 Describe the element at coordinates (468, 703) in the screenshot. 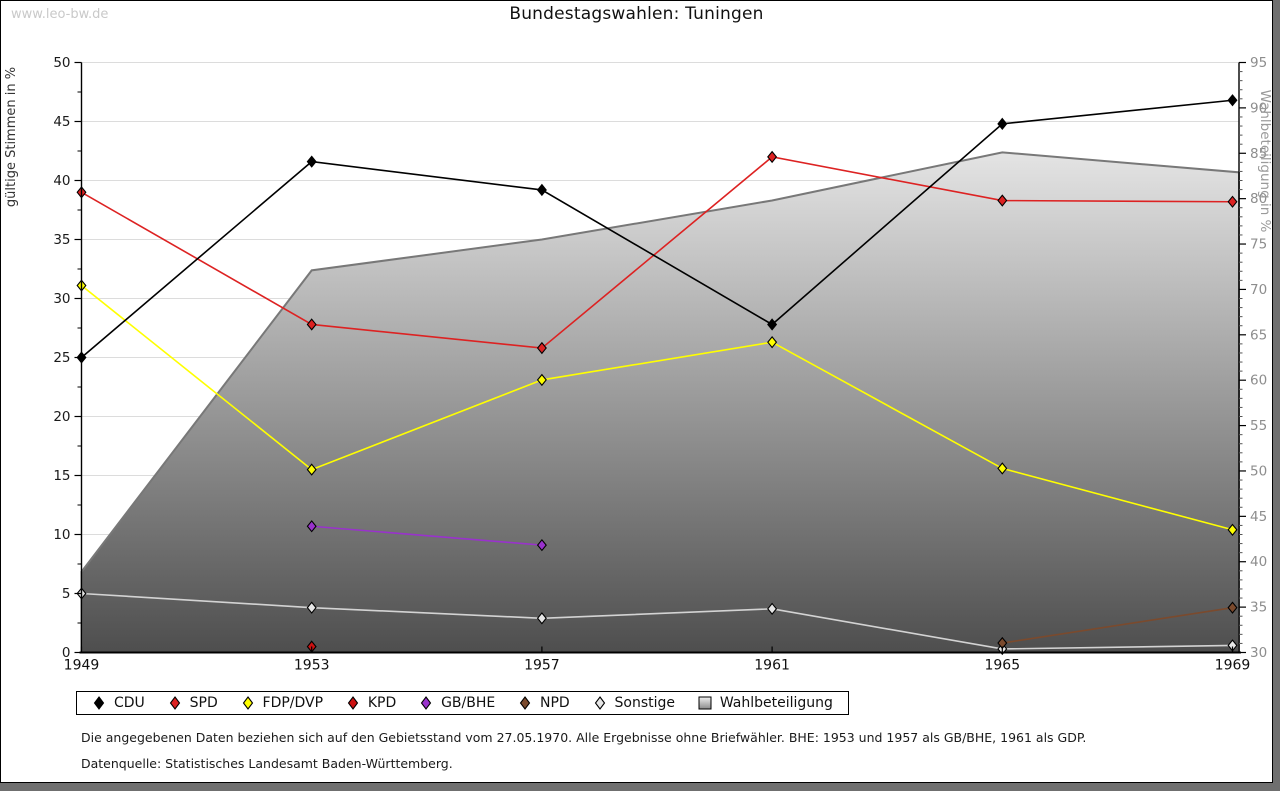

I see `legend-label: GB/BHE` at that location.